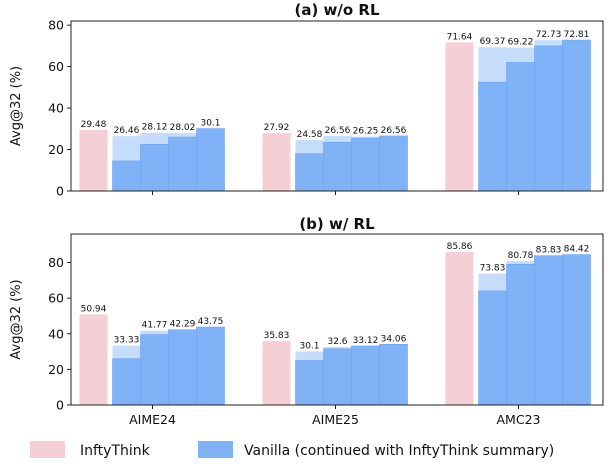  Describe the element at coordinates (155, 326) in the screenshot. I see `data-label-vanilla: 41.77` at that location.